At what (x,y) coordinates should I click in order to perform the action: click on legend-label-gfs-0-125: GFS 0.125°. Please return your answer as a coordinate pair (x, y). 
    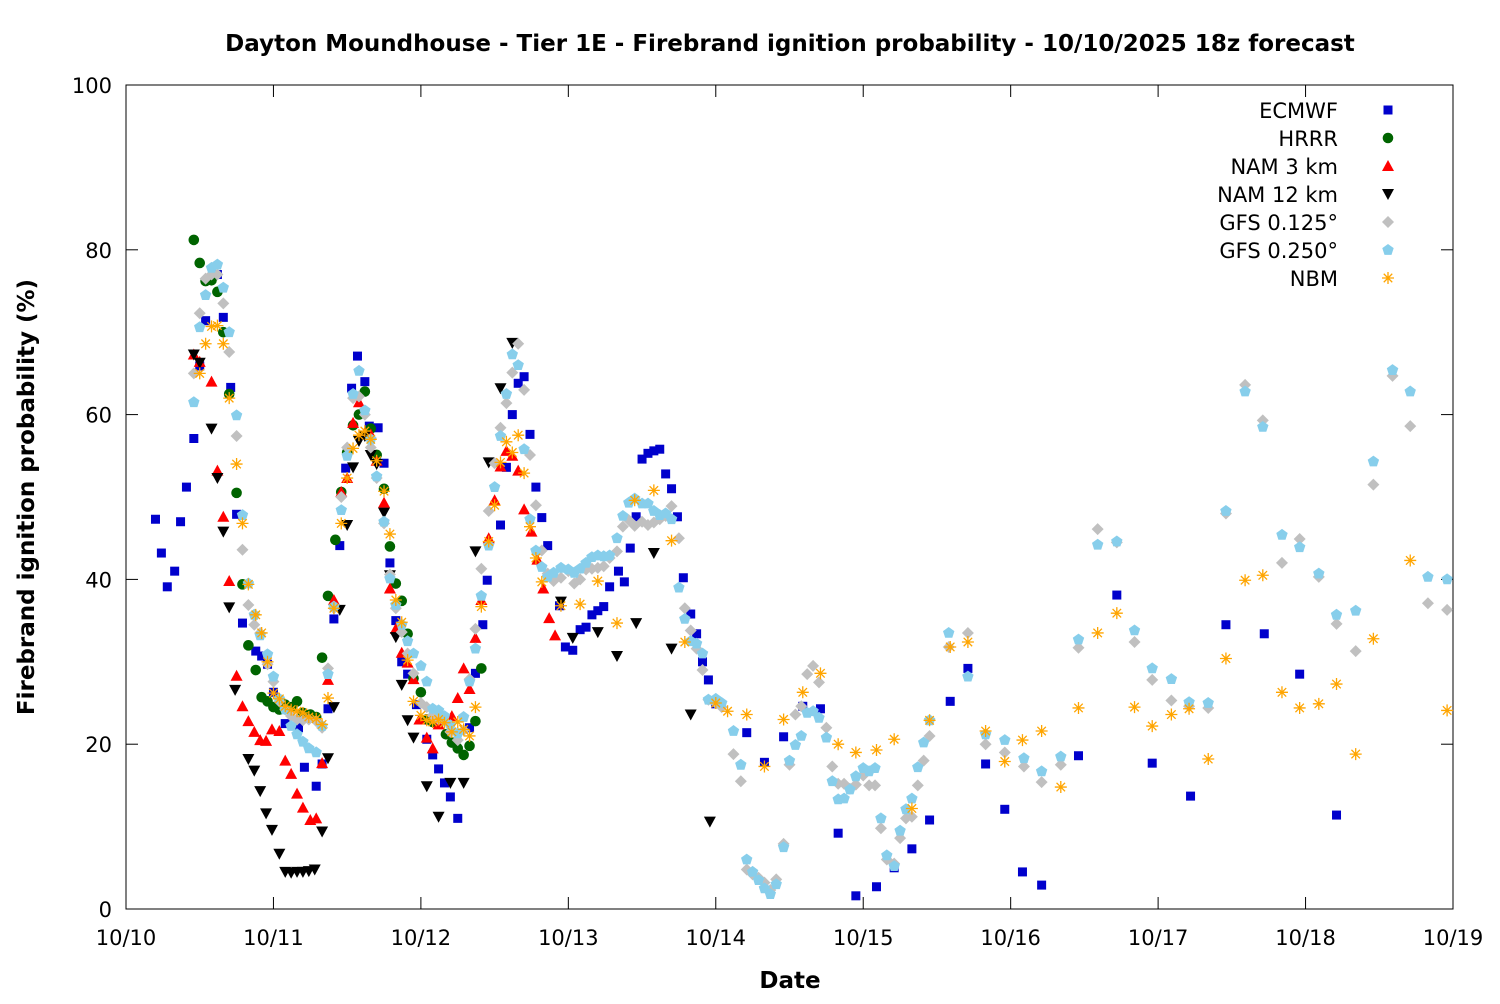
    Looking at the image, I should click on (1278, 223).